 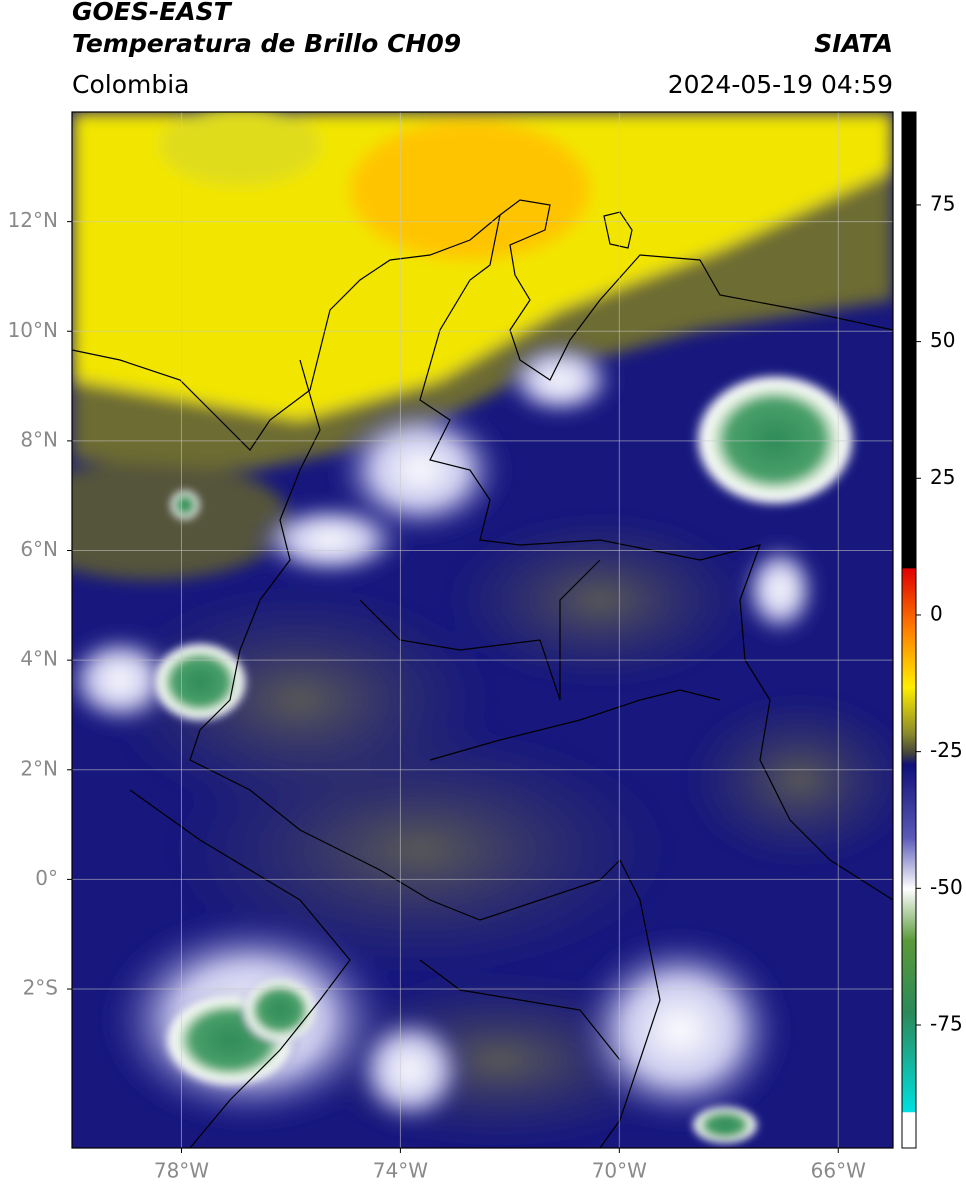 I want to click on colorbar-tick-label: -75, so click(x=946, y=1023).